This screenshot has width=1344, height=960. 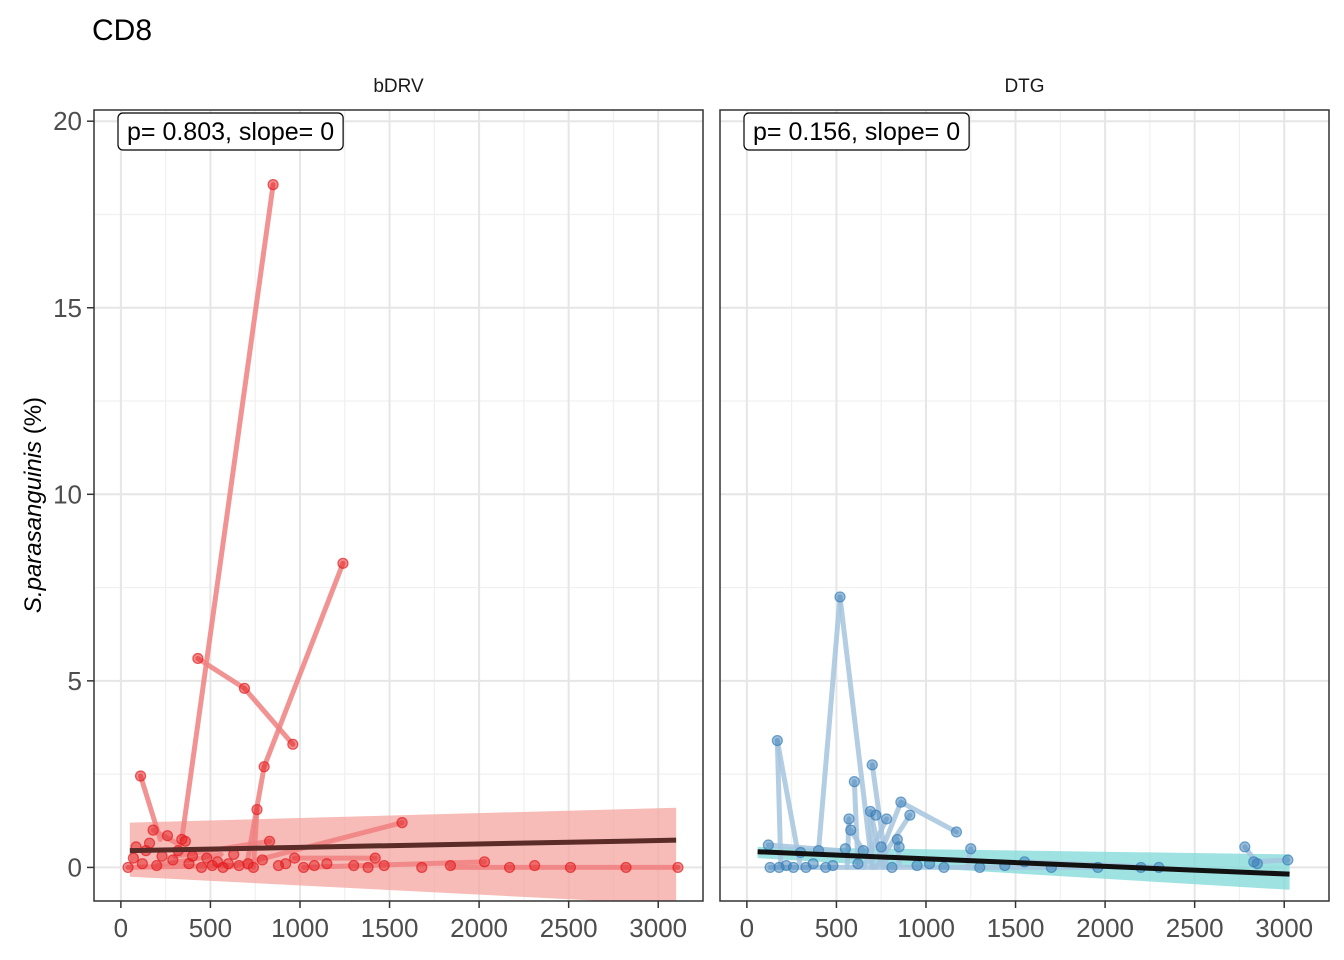 I want to click on y-axis-label: S.parasanguinis (%), so click(x=33, y=505).